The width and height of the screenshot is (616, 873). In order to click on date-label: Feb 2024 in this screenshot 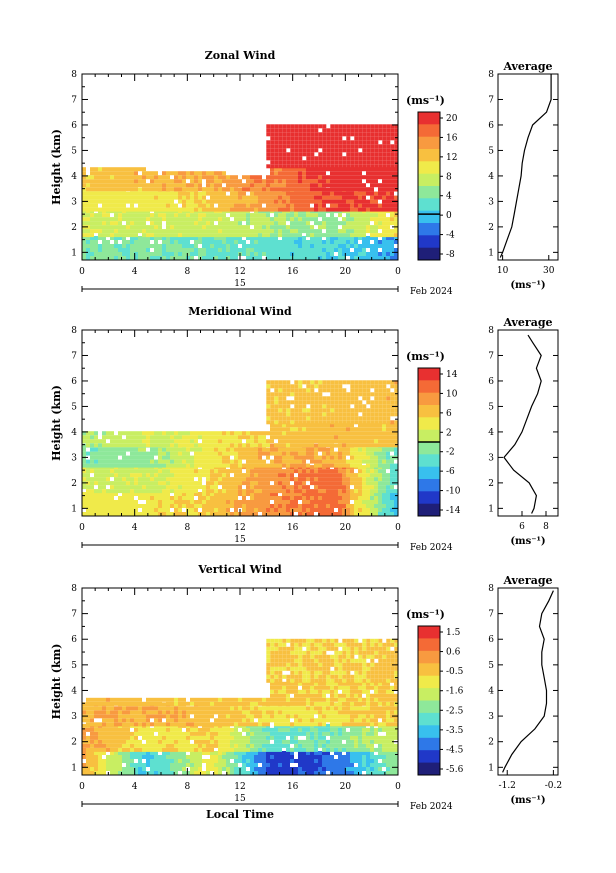, I will do `click(431, 292)`.